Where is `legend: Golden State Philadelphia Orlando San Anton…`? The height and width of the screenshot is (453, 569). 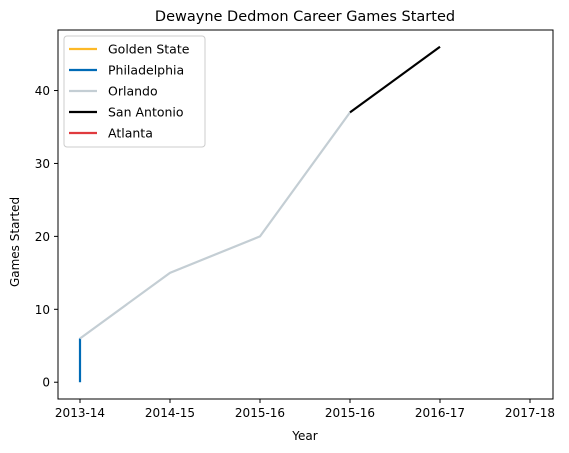
legend: Golden State Philadelphia Orlando San Anton… is located at coordinates (134, 91).